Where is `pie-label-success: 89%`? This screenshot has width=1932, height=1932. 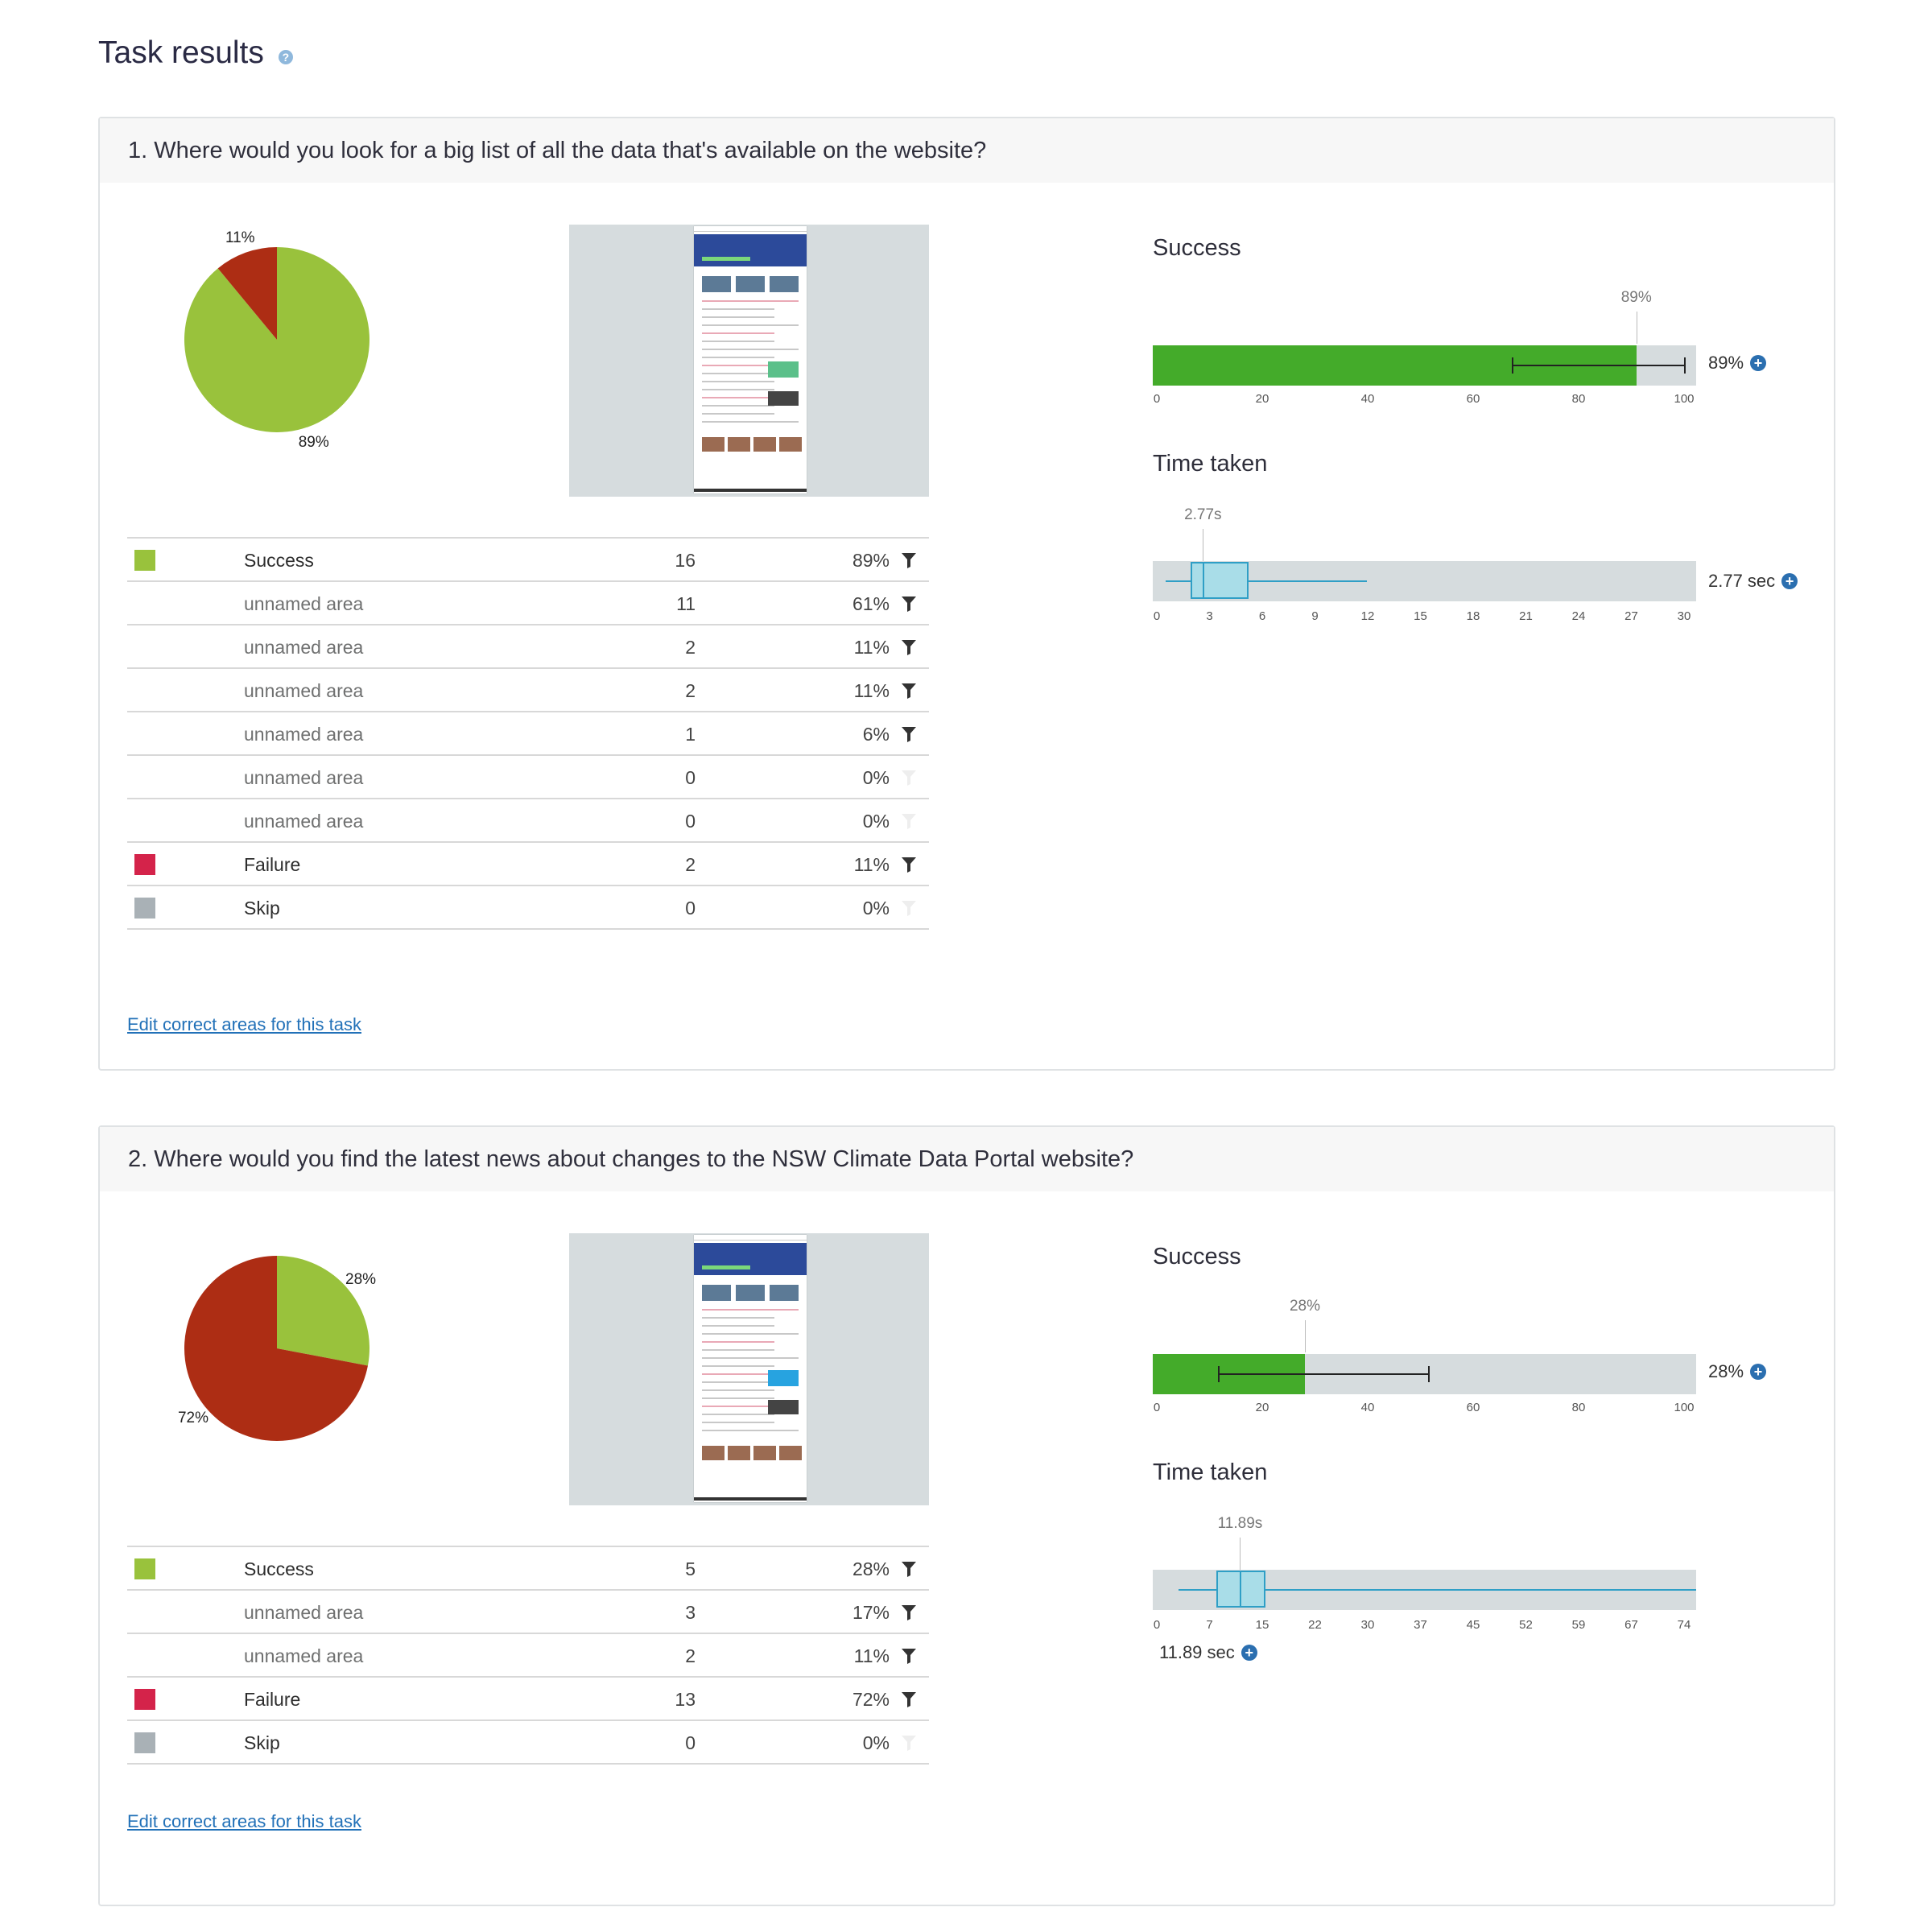 pie-label-success: 89% is located at coordinates (314, 441).